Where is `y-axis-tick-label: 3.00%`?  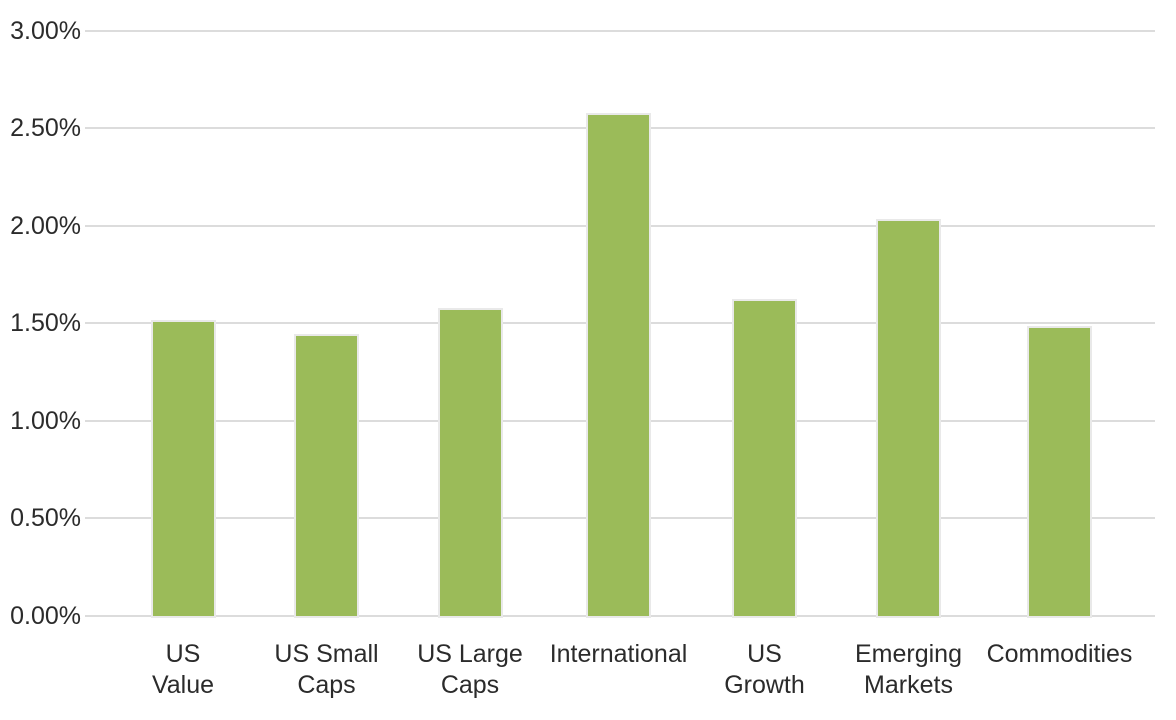 y-axis-tick-label: 3.00% is located at coordinates (45, 30).